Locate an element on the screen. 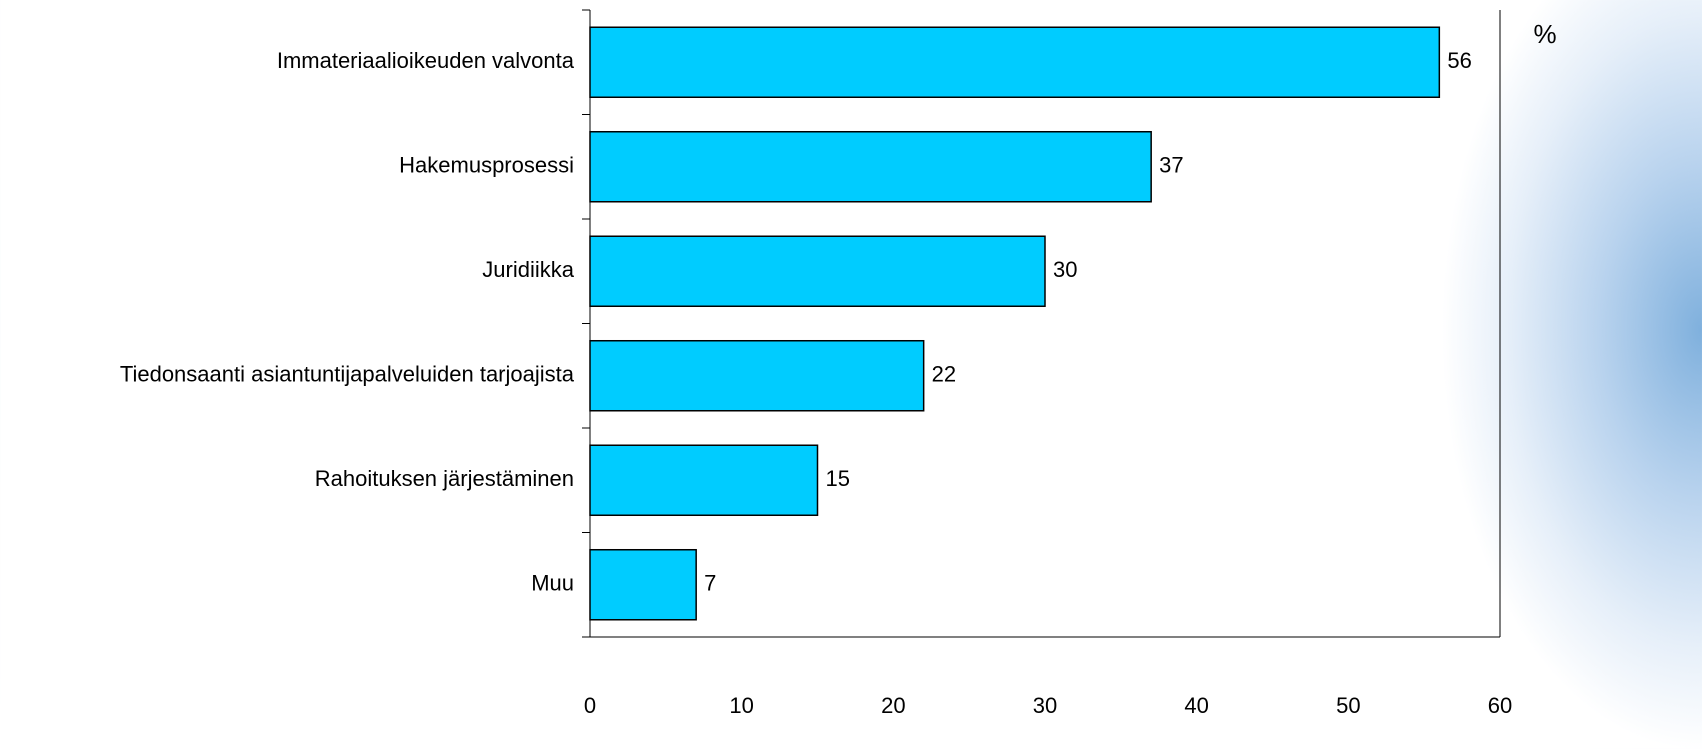 The height and width of the screenshot is (749, 1702). value-label: 30 is located at coordinates (1065, 269).